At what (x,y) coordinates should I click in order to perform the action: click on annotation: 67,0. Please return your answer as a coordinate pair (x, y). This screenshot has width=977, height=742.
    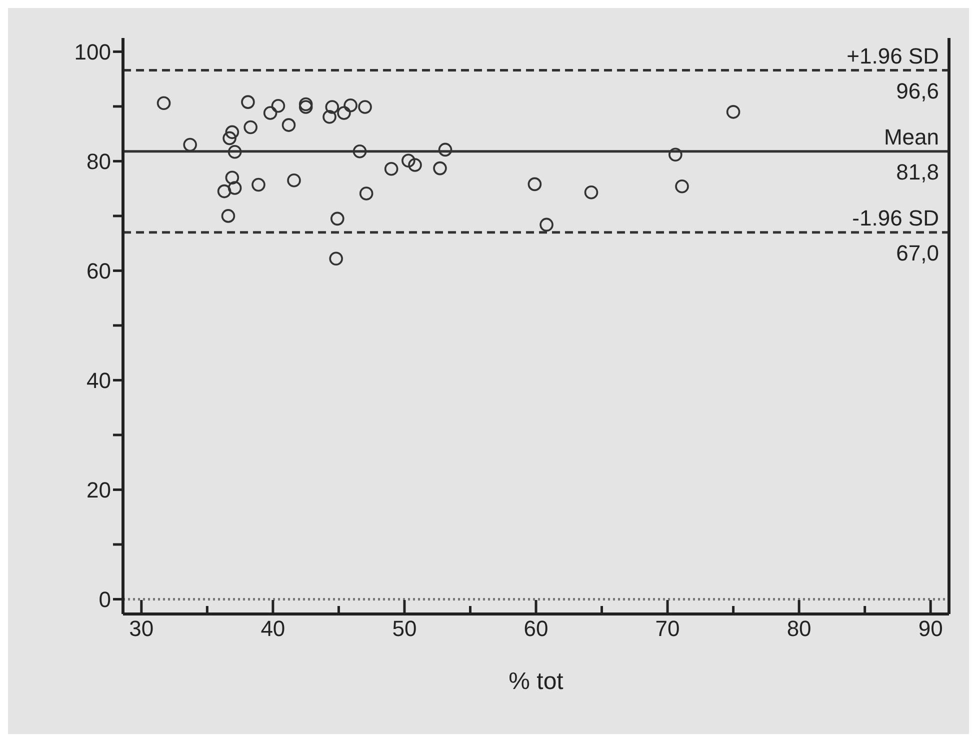
    Looking at the image, I should click on (917, 253).